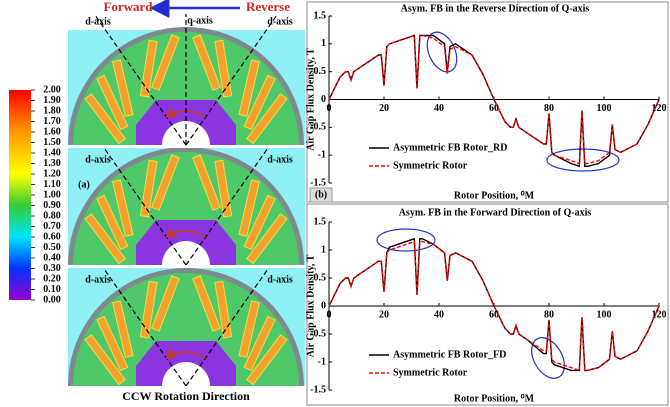  Describe the element at coordinates (20, 195) in the screenshot. I see `colorbar` at that location.